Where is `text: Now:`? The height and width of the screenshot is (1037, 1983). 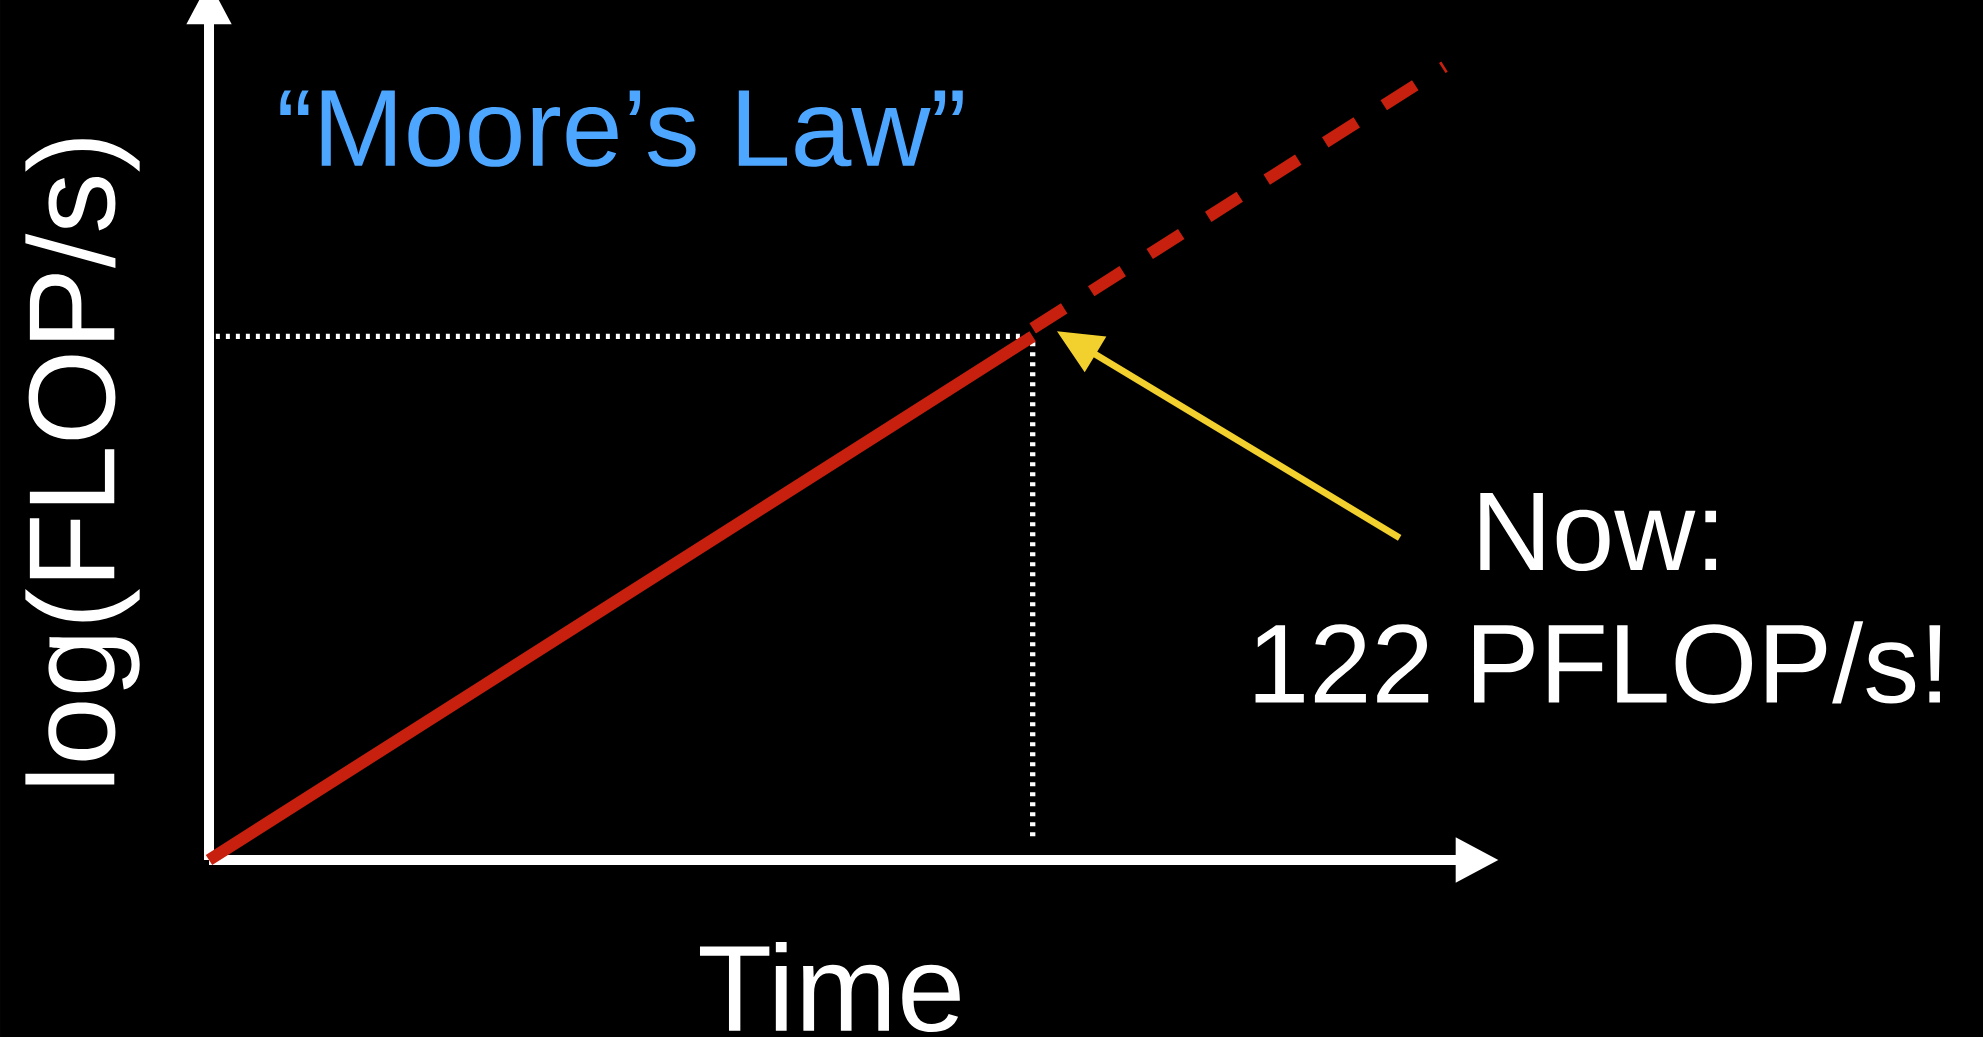
text: Now: is located at coordinates (1598, 532).